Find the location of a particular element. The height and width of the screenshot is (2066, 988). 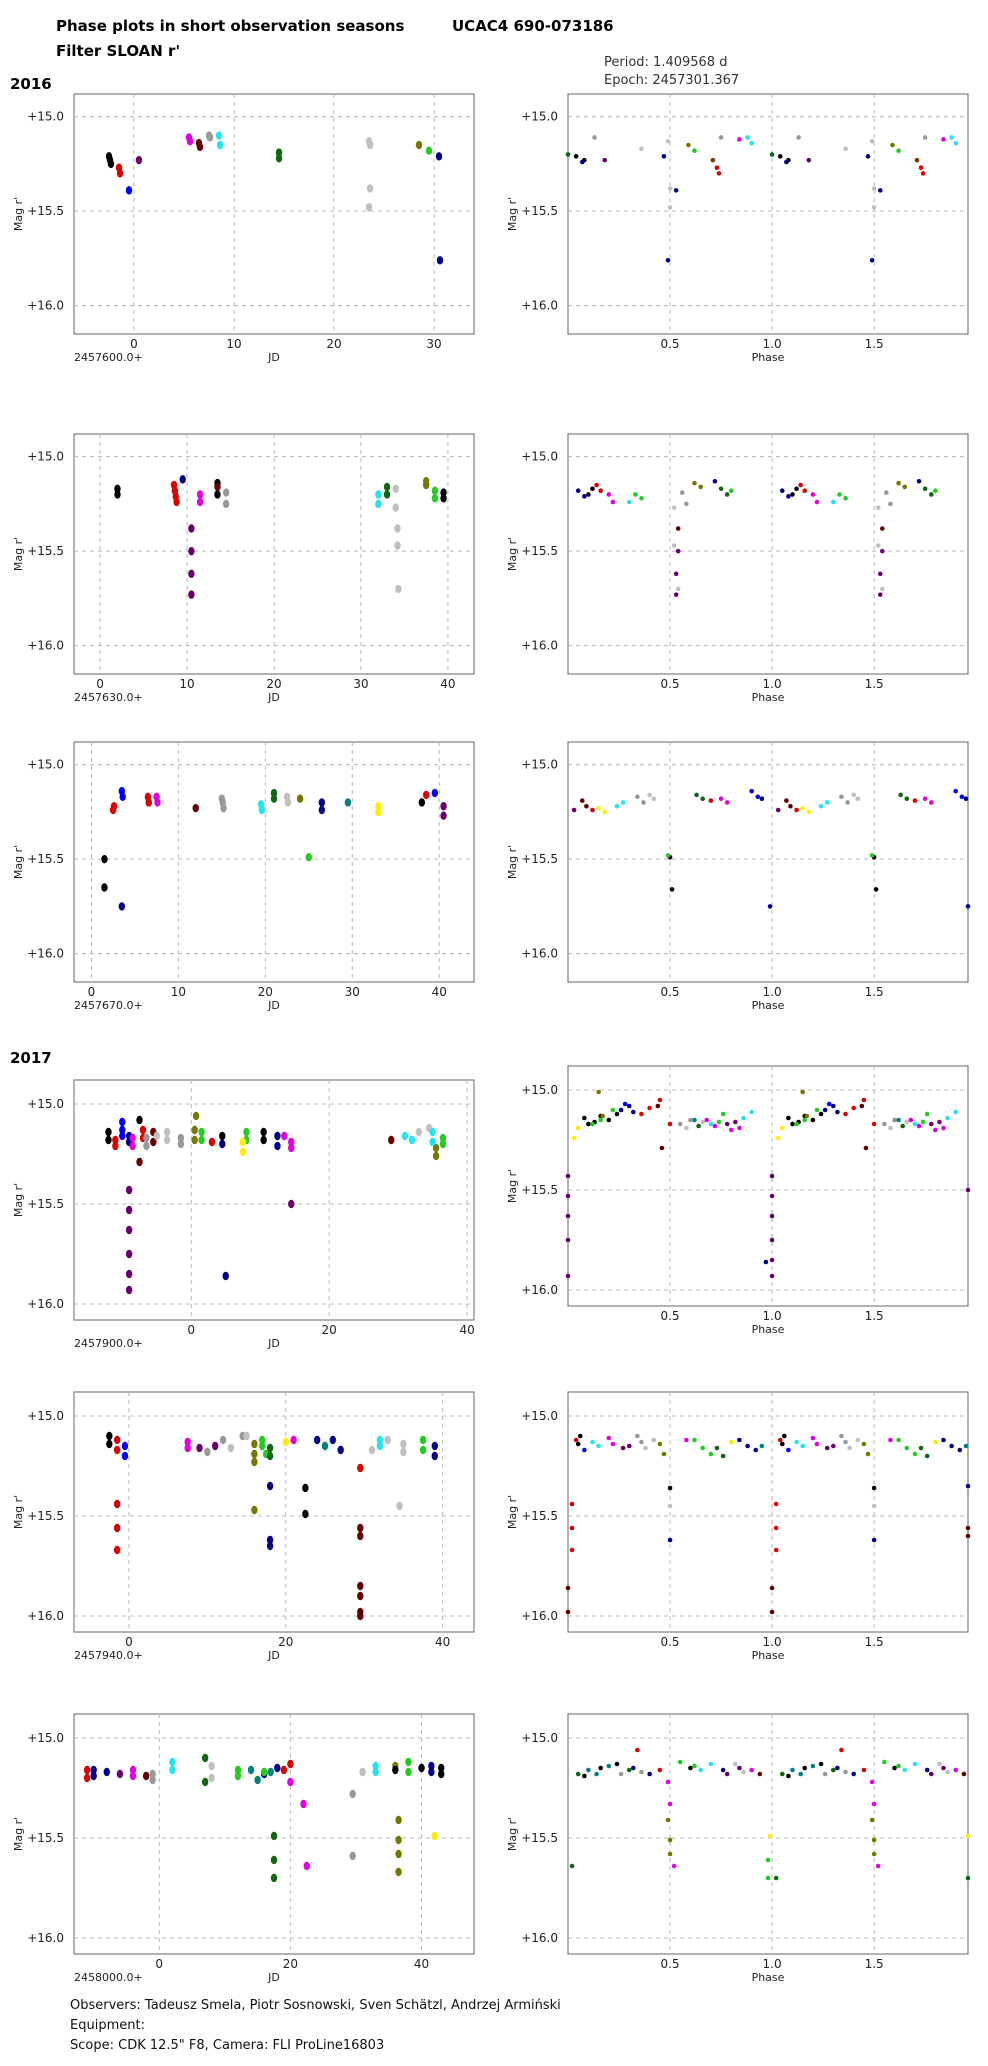

x-axis-label: Phase is located at coordinates (768, 1977).